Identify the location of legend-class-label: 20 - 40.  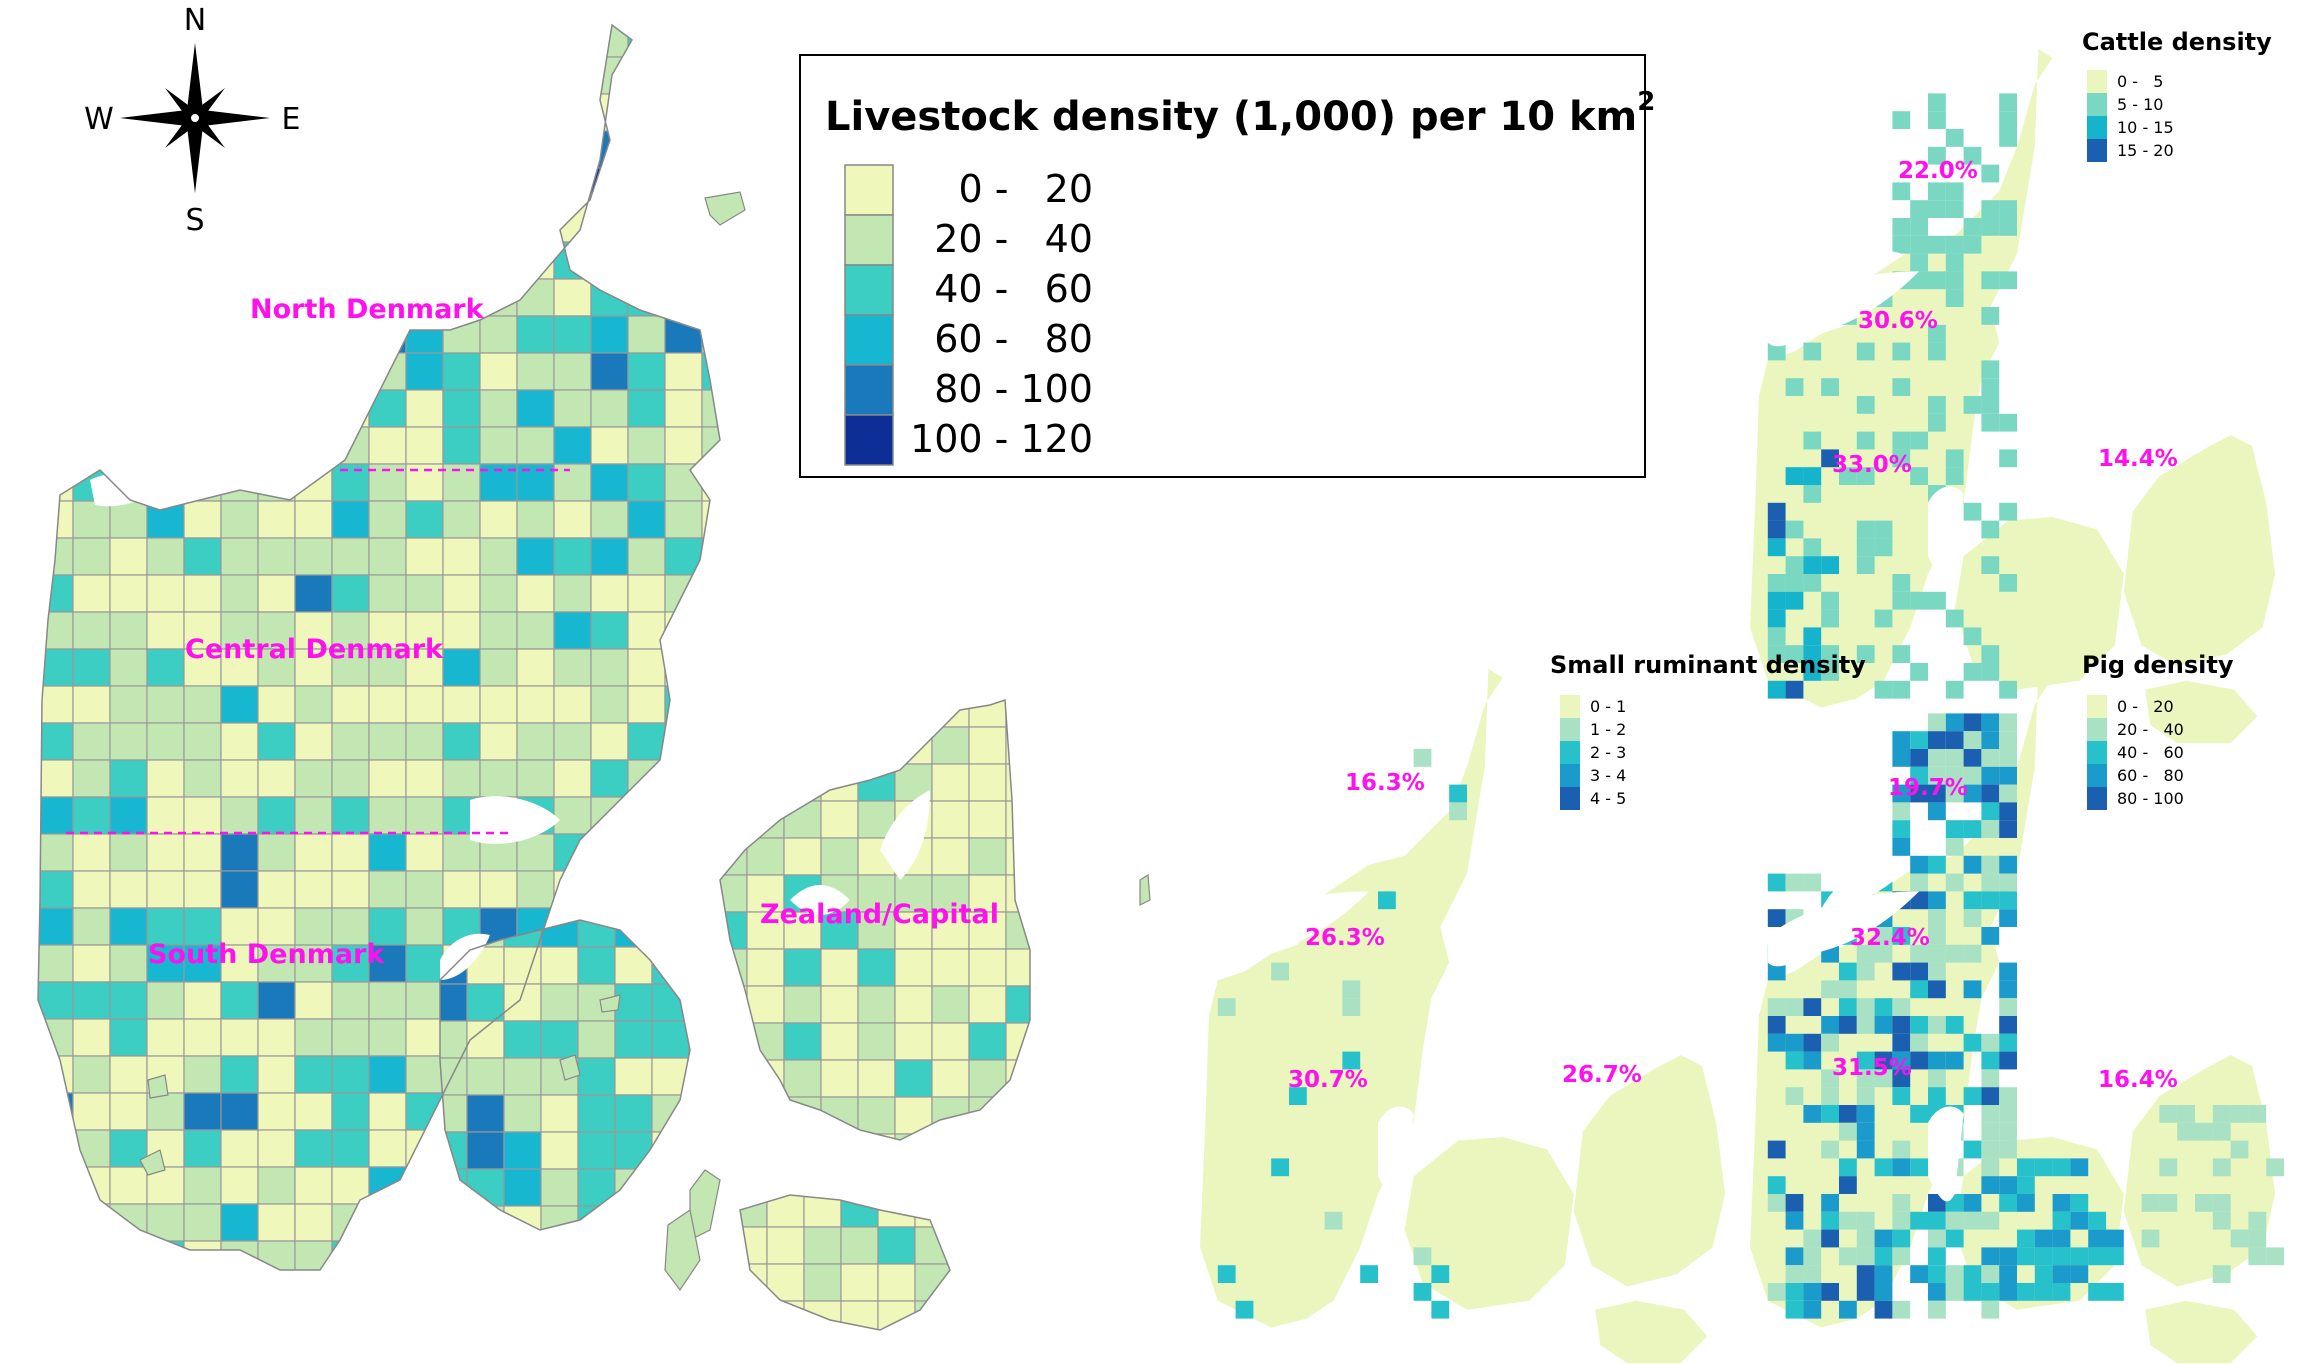
(1013, 239).